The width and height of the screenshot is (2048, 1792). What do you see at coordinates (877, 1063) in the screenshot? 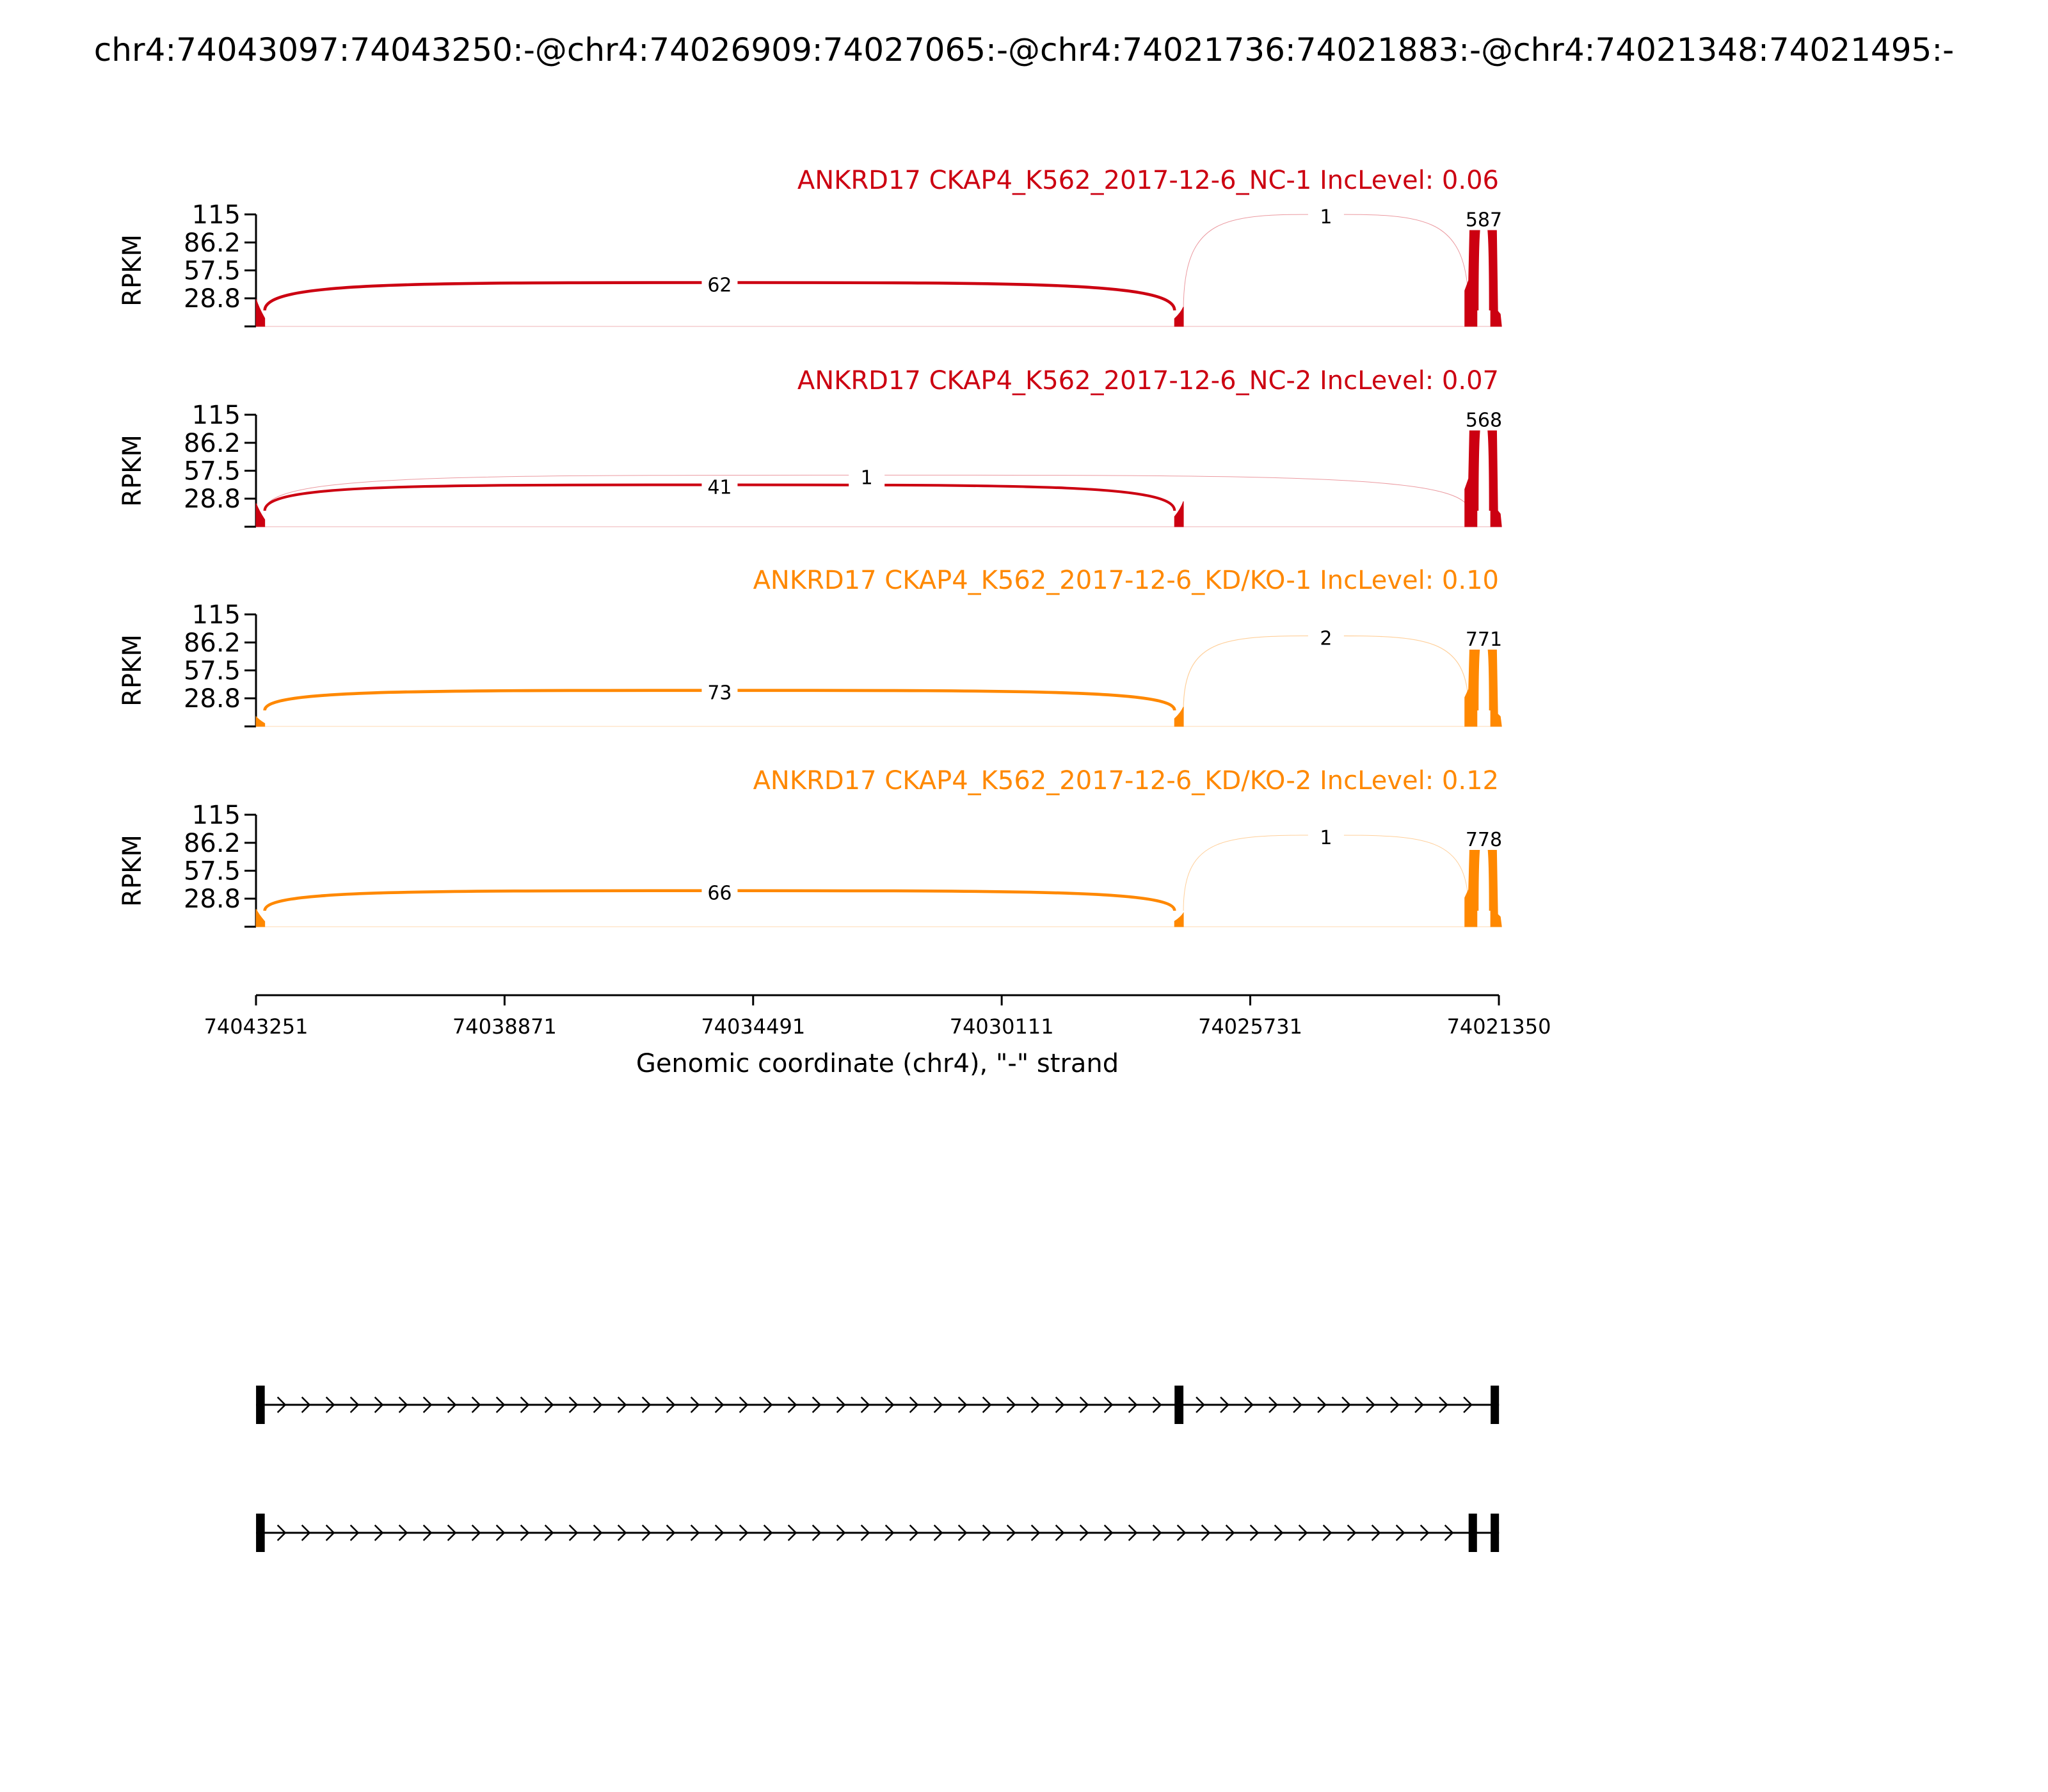
I see `x-axis-label: Genomic coordinate (chr4), "-" strand` at bounding box center [877, 1063].